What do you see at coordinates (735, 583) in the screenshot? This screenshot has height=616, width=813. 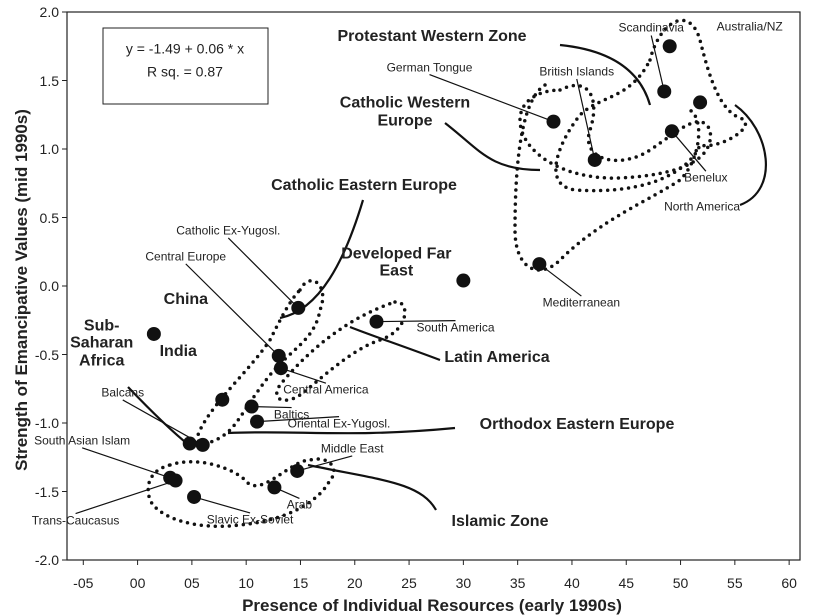 I see `x-tick-label: 55` at bounding box center [735, 583].